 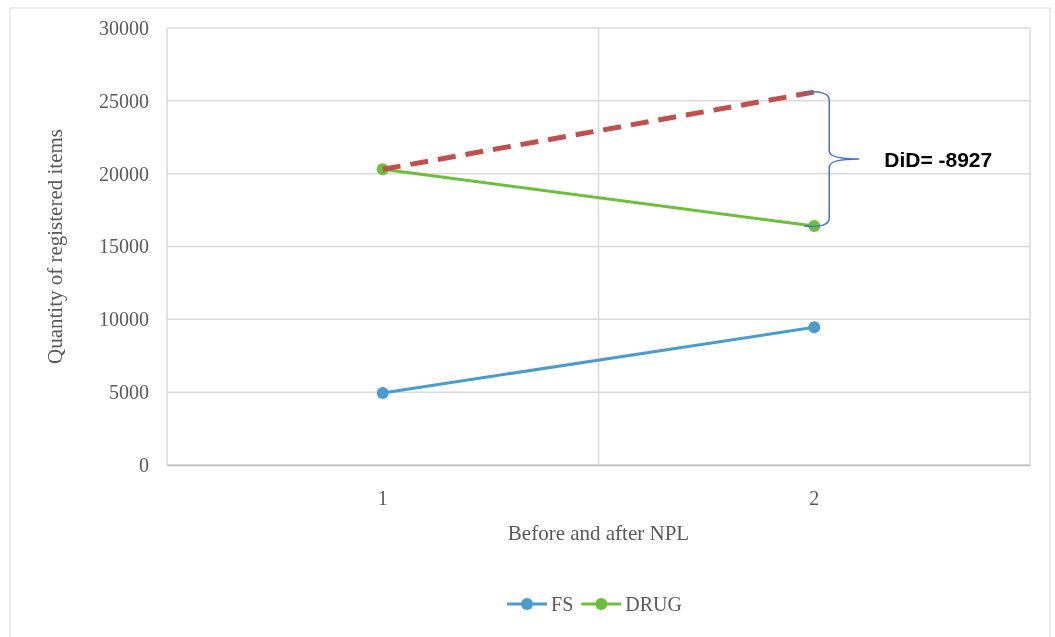 What do you see at coordinates (124, 173) in the screenshot?
I see `y-tick-label: 20000` at bounding box center [124, 173].